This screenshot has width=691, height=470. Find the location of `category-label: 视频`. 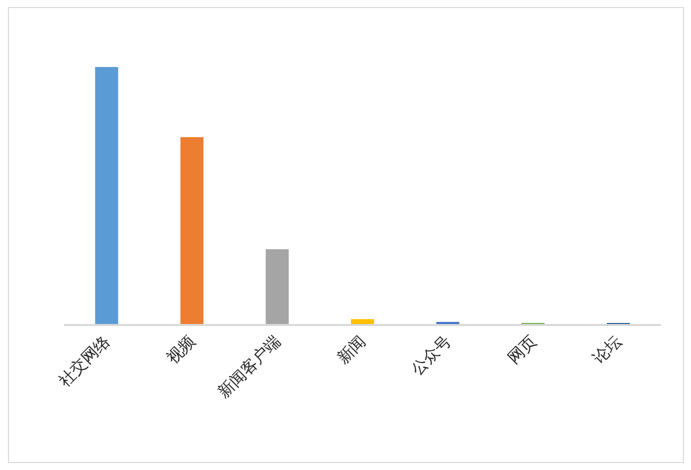

category-label: 视频 is located at coordinates (181, 350).